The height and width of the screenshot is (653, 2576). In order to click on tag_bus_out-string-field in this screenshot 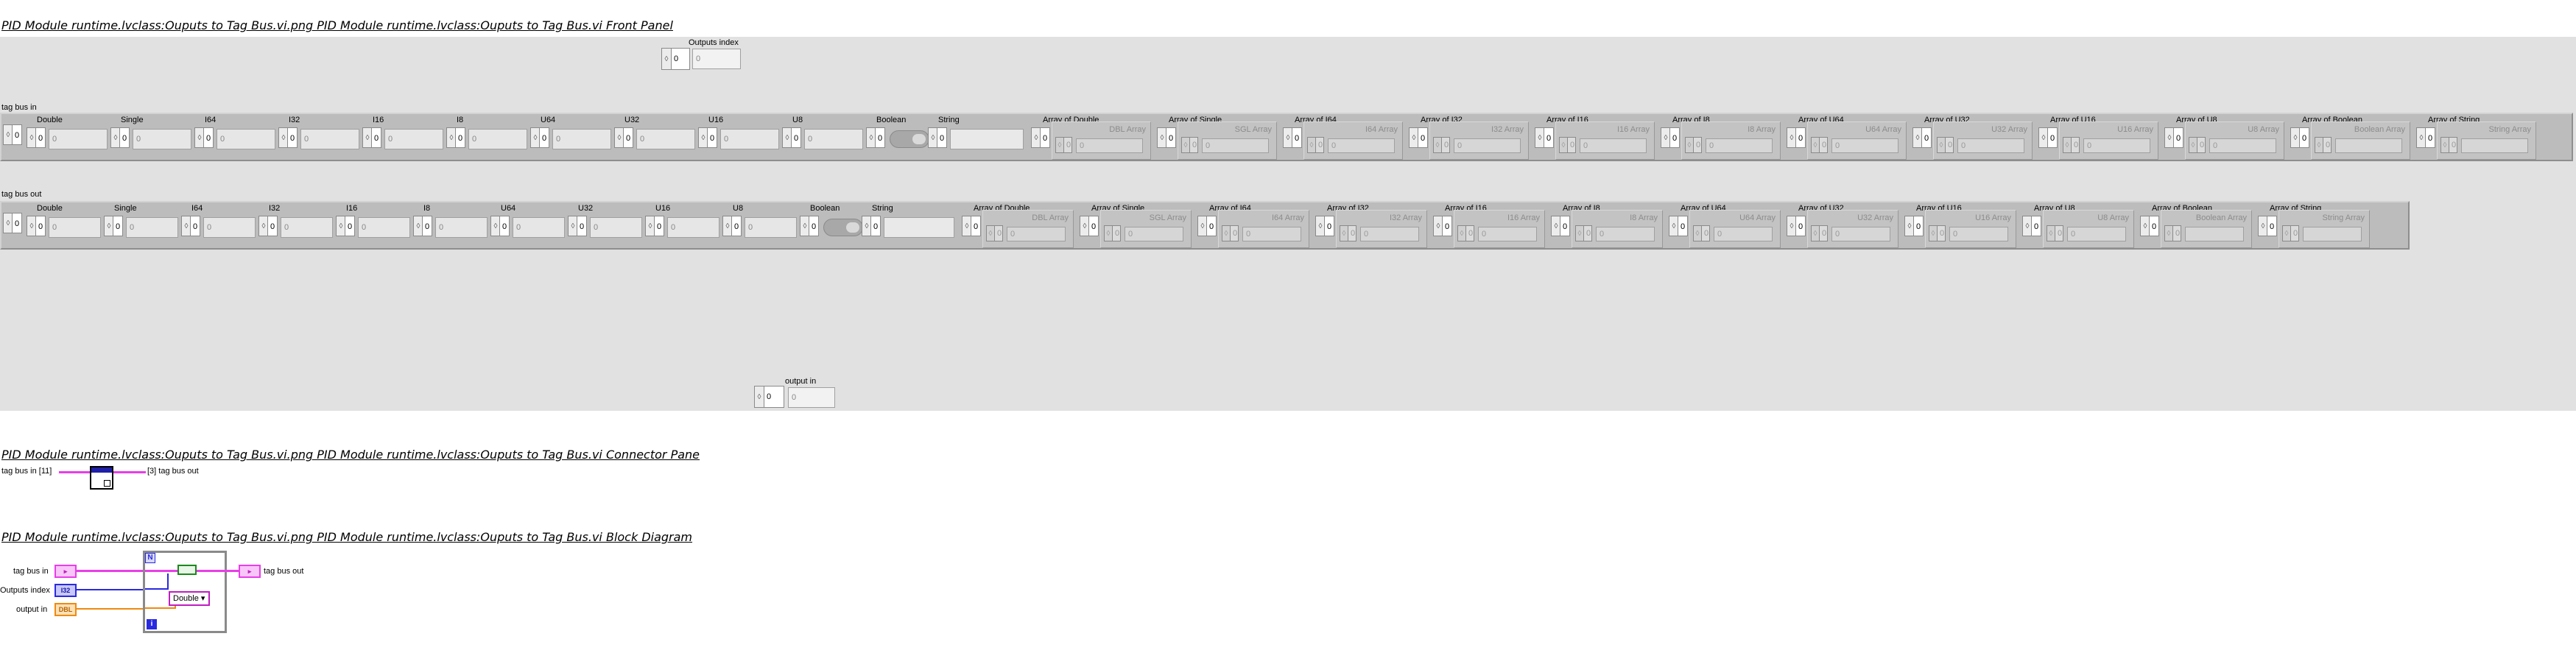, I will do `click(919, 227)`.